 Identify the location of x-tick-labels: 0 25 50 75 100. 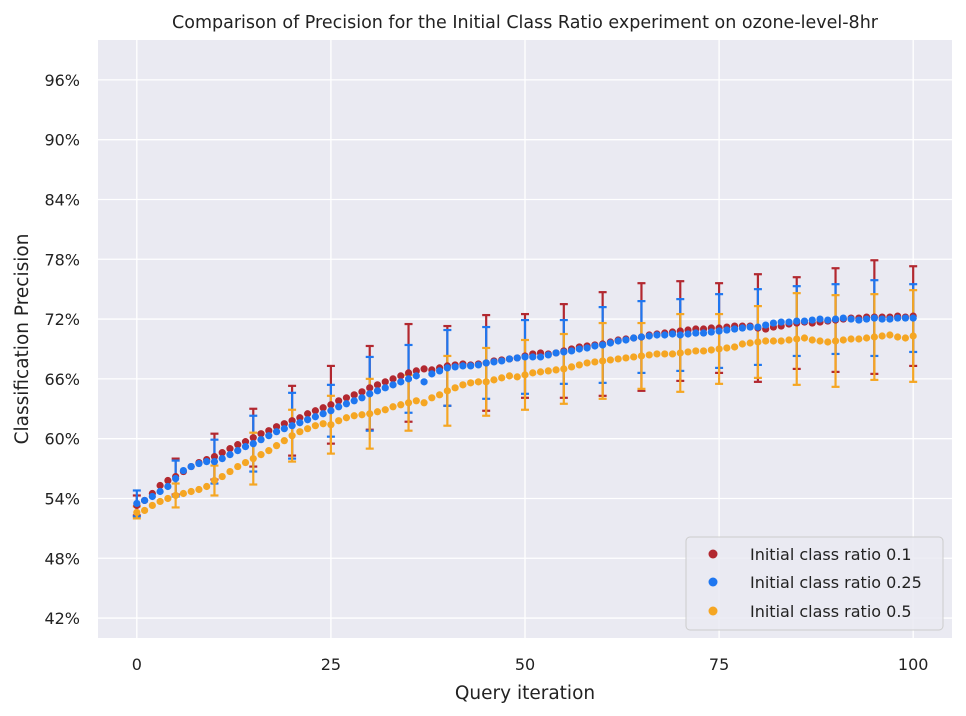
(530, 664).